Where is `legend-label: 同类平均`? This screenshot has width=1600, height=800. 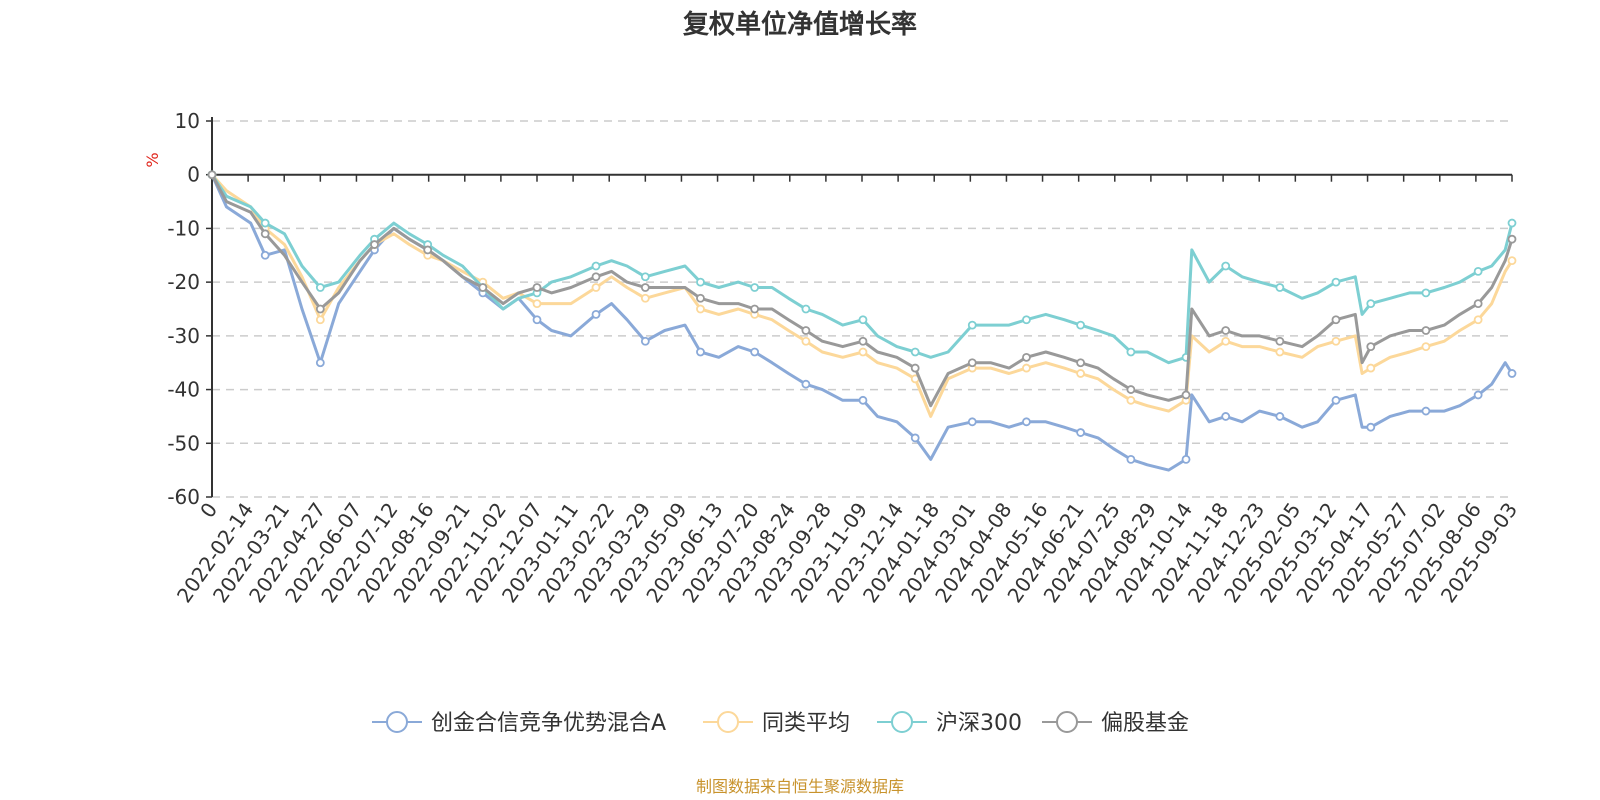
legend-label: 同类平均 is located at coordinates (806, 723).